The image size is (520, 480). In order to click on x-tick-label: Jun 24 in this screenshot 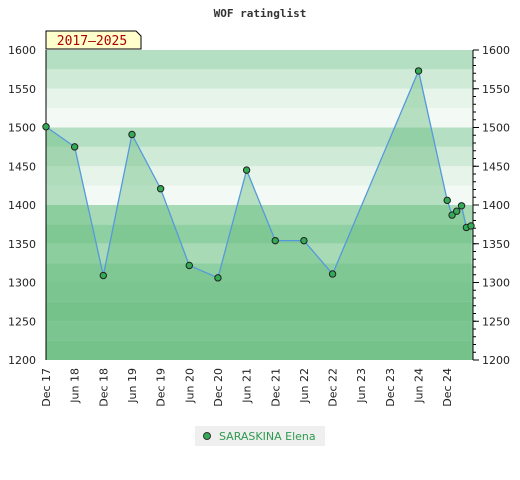, I will do `click(419, 386)`.